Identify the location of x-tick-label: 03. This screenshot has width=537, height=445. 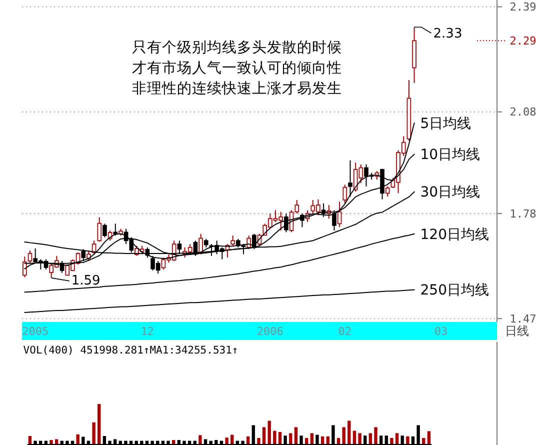
(441, 331).